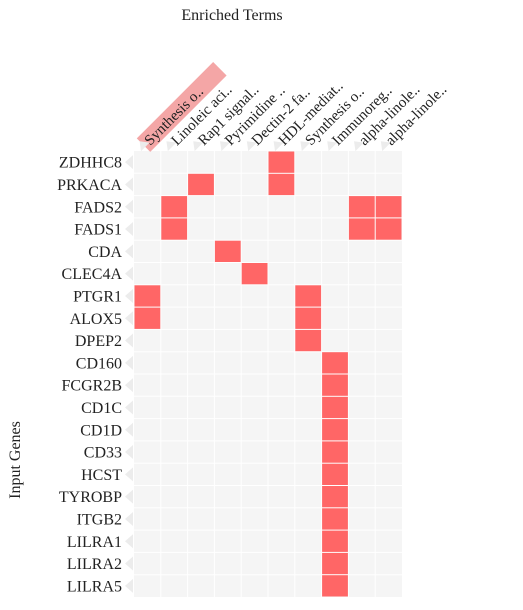 The width and height of the screenshot is (523, 610). I want to click on gene-label: PRKACA, so click(89, 185).